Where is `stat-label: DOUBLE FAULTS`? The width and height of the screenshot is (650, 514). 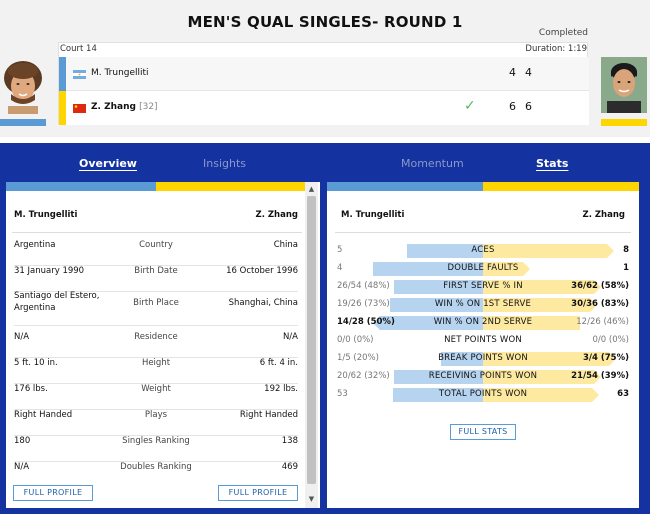 stat-label: DOUBLE FAULTS is located at coordinates (483, 268).